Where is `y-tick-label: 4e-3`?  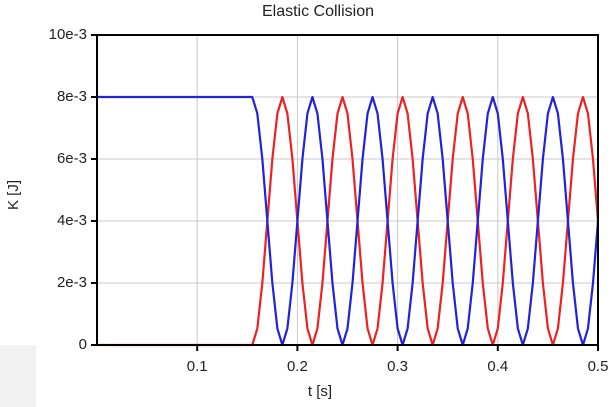 y-tick-label: 4e-3 is located at coordinates (72, 220).